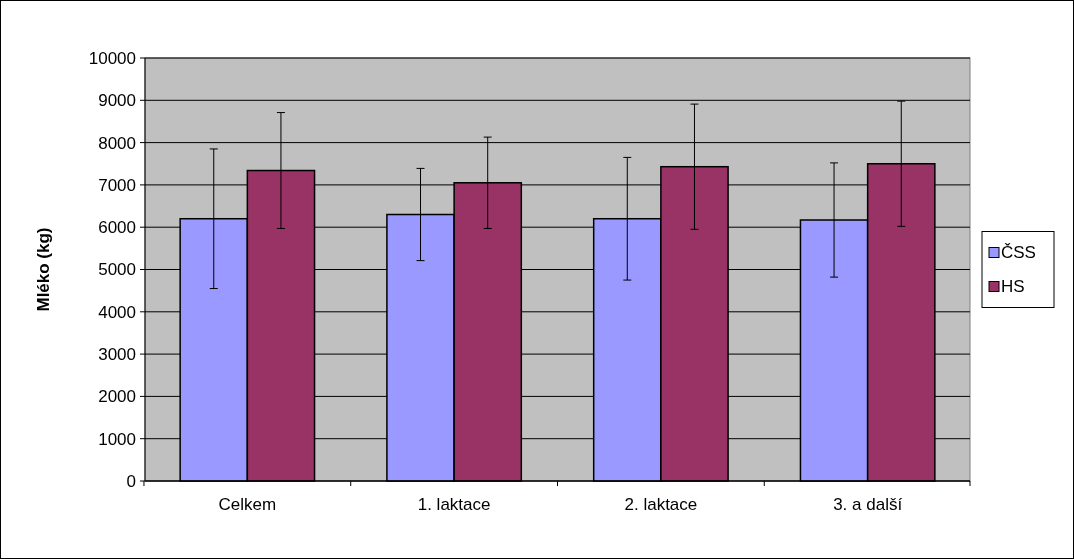 The width and height of the screenshot is (1074, 559). I want to click on y-tick-label: 3000, so click(117, 355).